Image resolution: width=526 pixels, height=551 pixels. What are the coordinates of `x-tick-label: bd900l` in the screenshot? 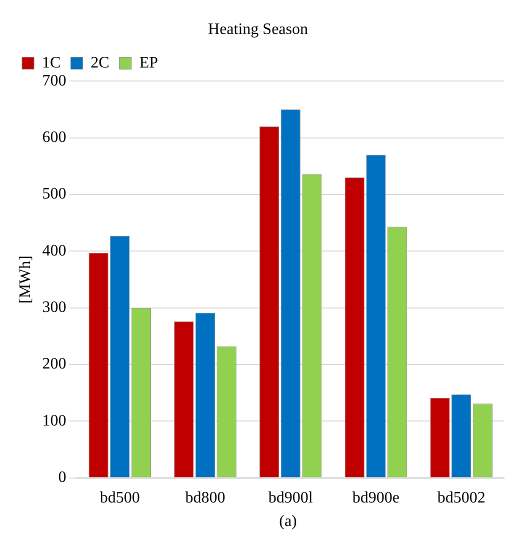 It's located at (291, 498).